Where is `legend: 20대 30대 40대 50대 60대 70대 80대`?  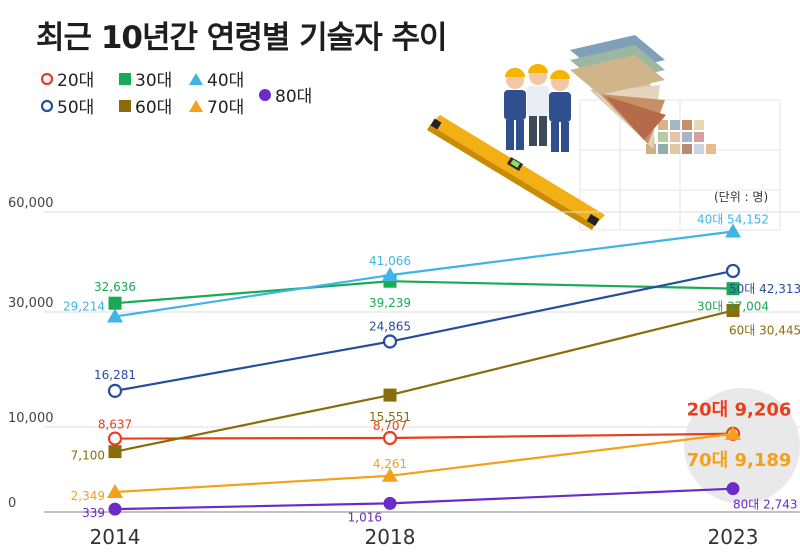 legend: 20대 30대 40대 50대 60대 70대 80대 is located at coordinates (190, 96).